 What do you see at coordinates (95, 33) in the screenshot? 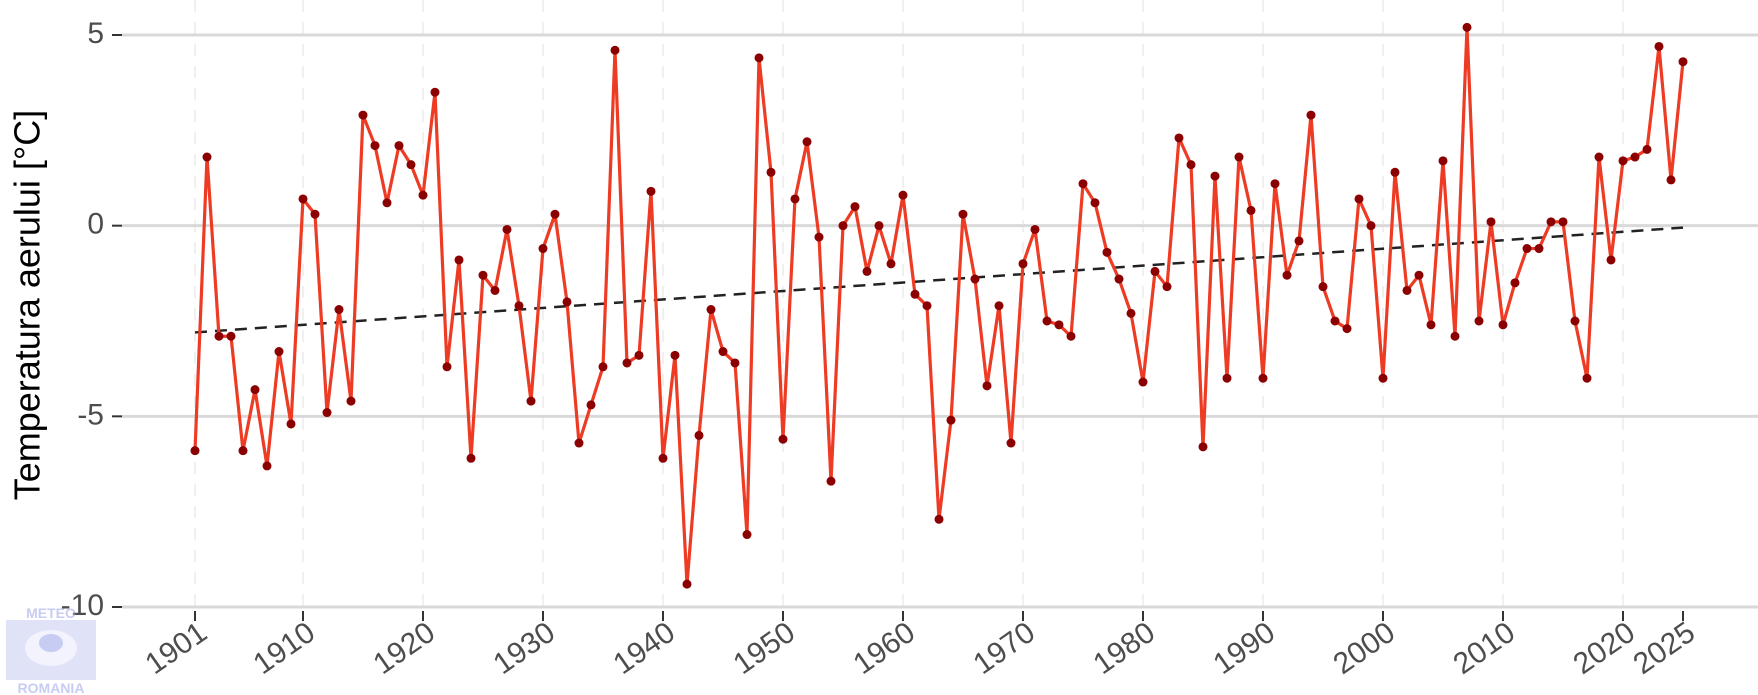
I see `y-tick-label: 5` at bounding box center [95, 33].